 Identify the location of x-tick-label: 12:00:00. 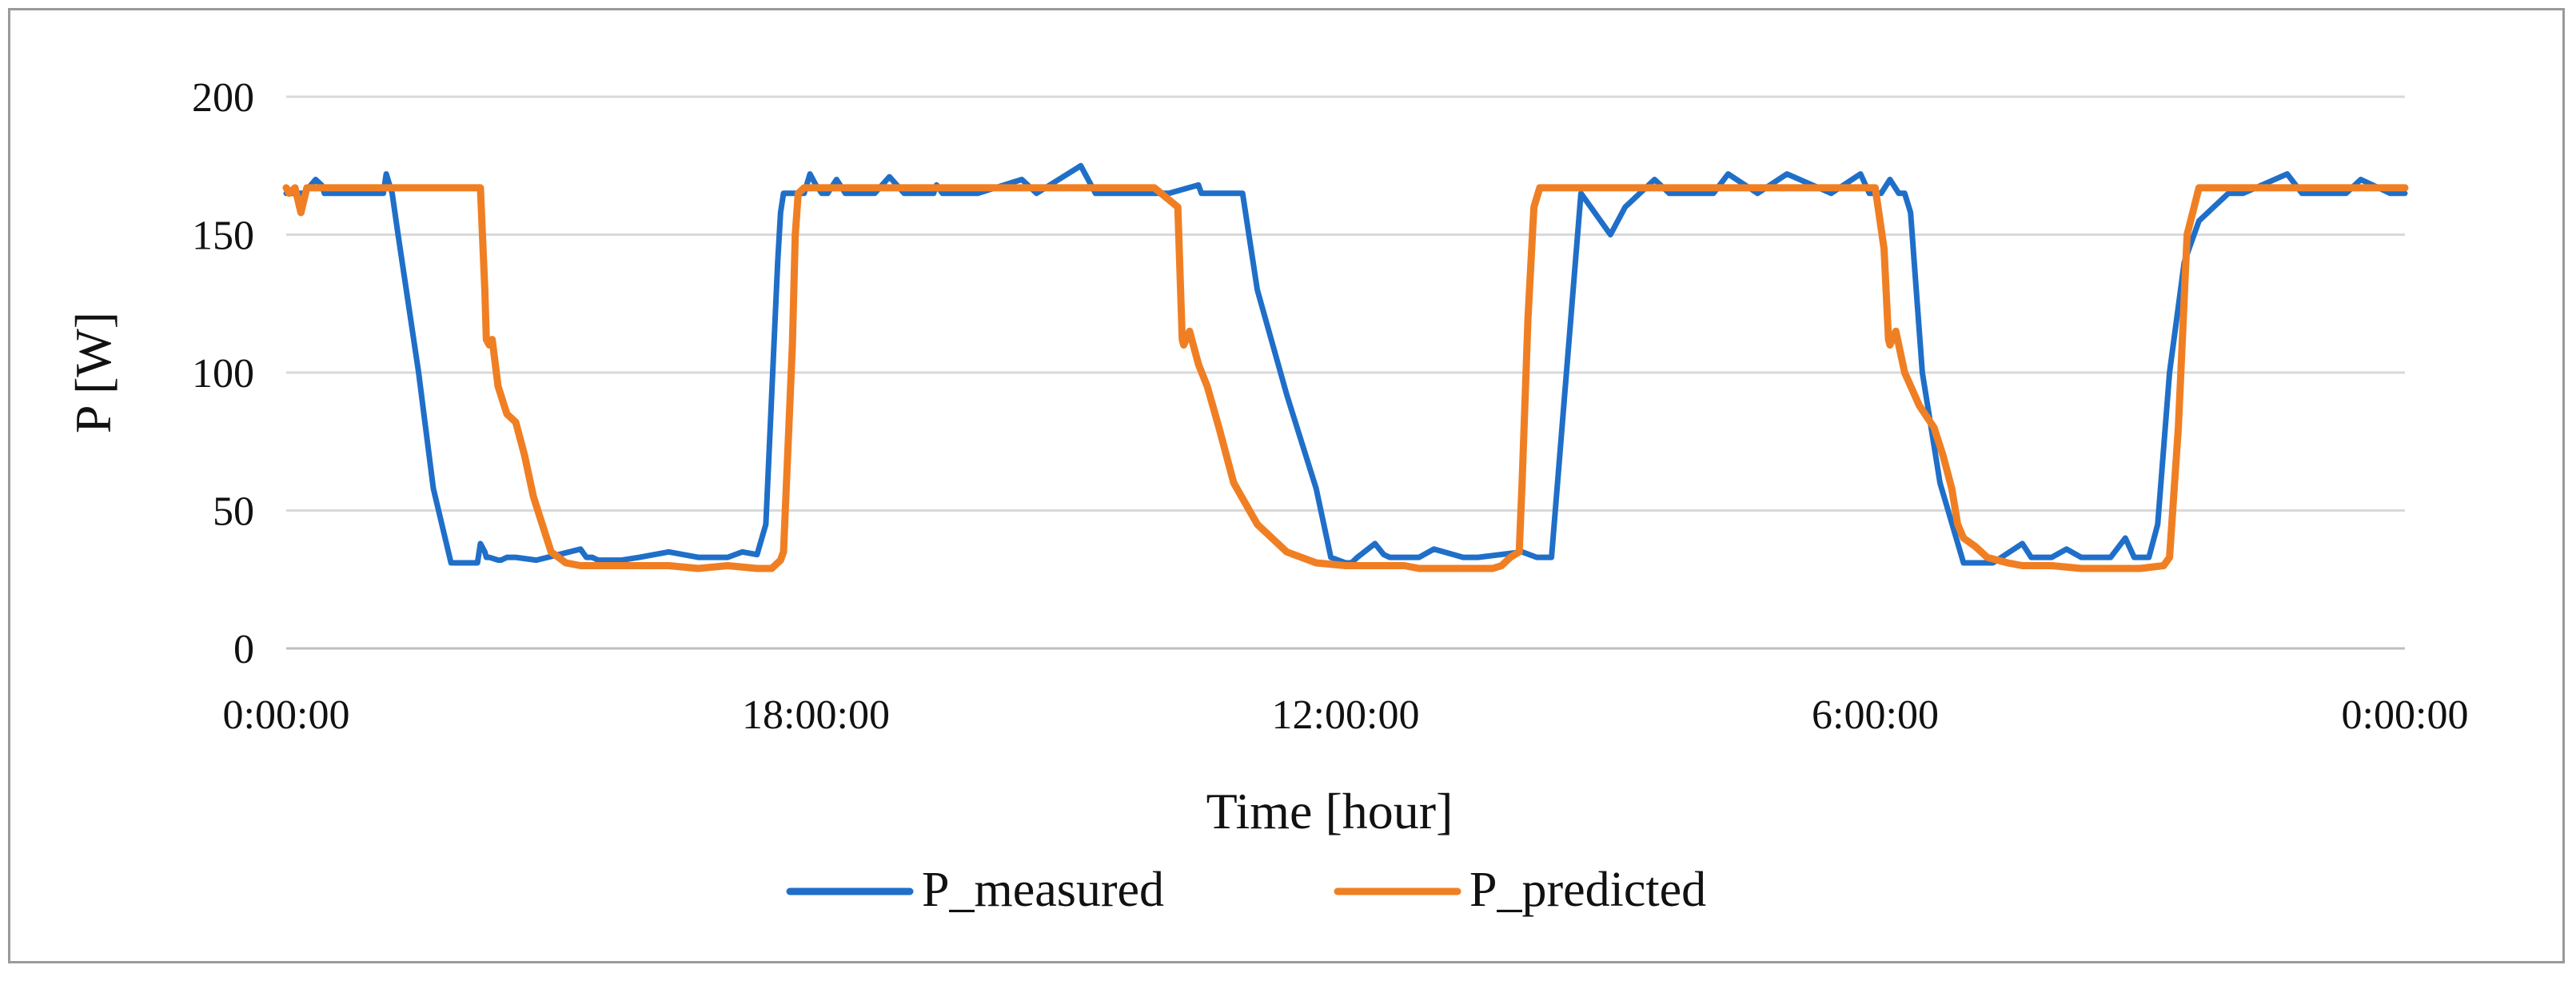
(1346, 715).